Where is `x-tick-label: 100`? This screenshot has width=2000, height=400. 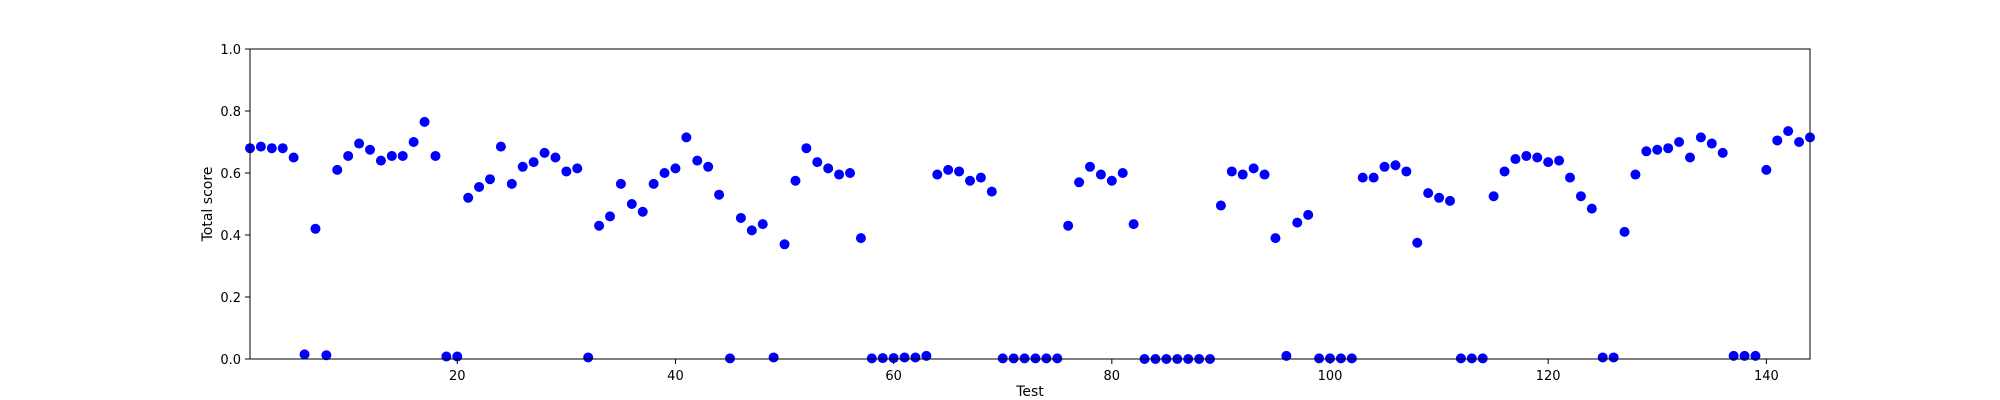 x-tick-label: 100 is located at coordinates (1330, 376).